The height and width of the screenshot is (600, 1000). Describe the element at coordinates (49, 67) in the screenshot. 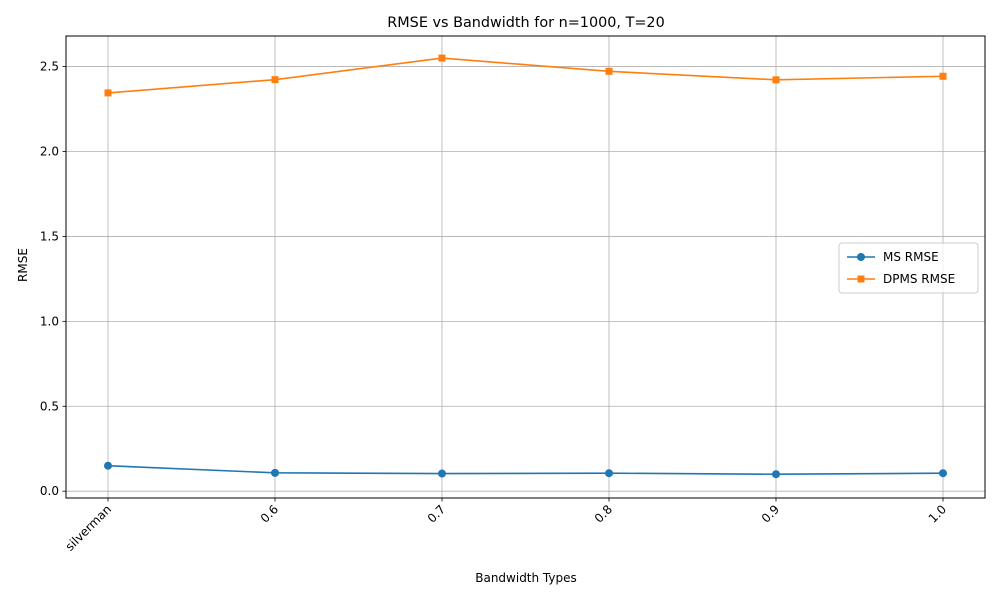

I see `y-tick-label: 2.5` at that location.